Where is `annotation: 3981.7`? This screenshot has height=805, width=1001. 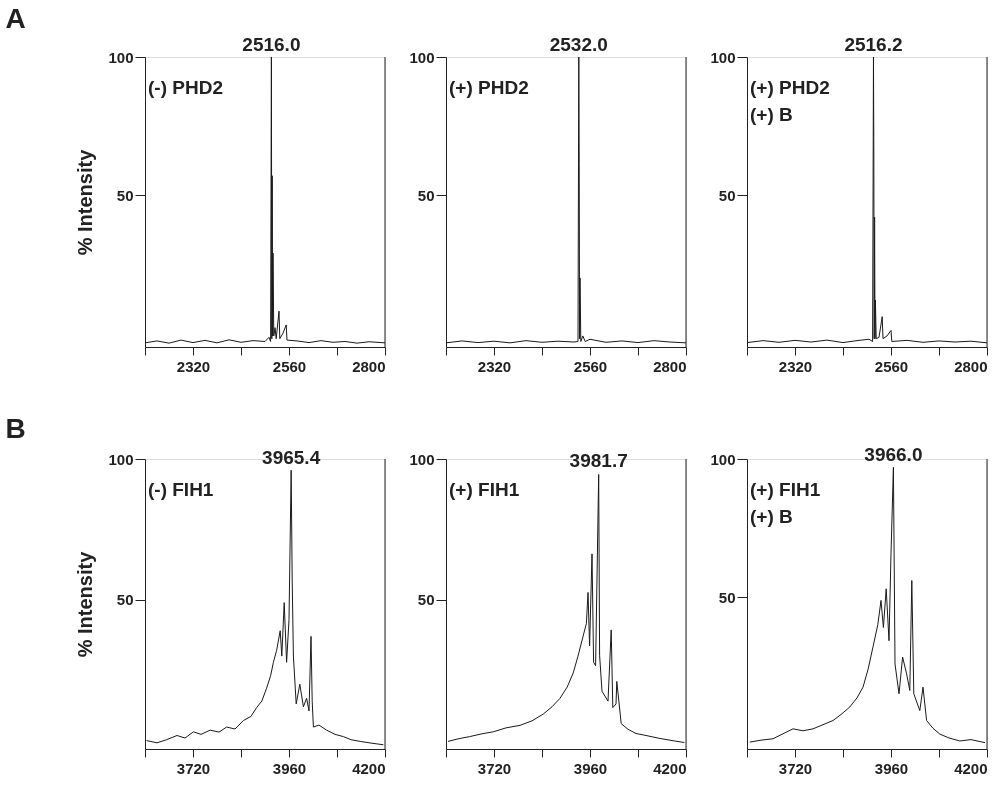
annotation: 3981.7 is located at coordinates (598, 461).